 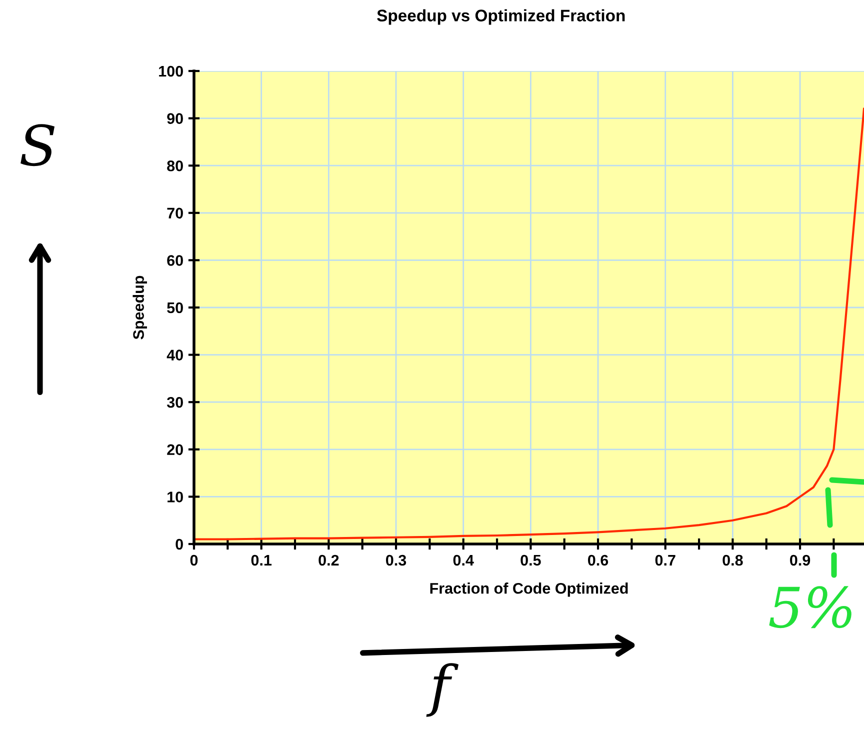 I want to click on x-axis-title: Fraction of Code Optimized, so click(x=529, y=589).